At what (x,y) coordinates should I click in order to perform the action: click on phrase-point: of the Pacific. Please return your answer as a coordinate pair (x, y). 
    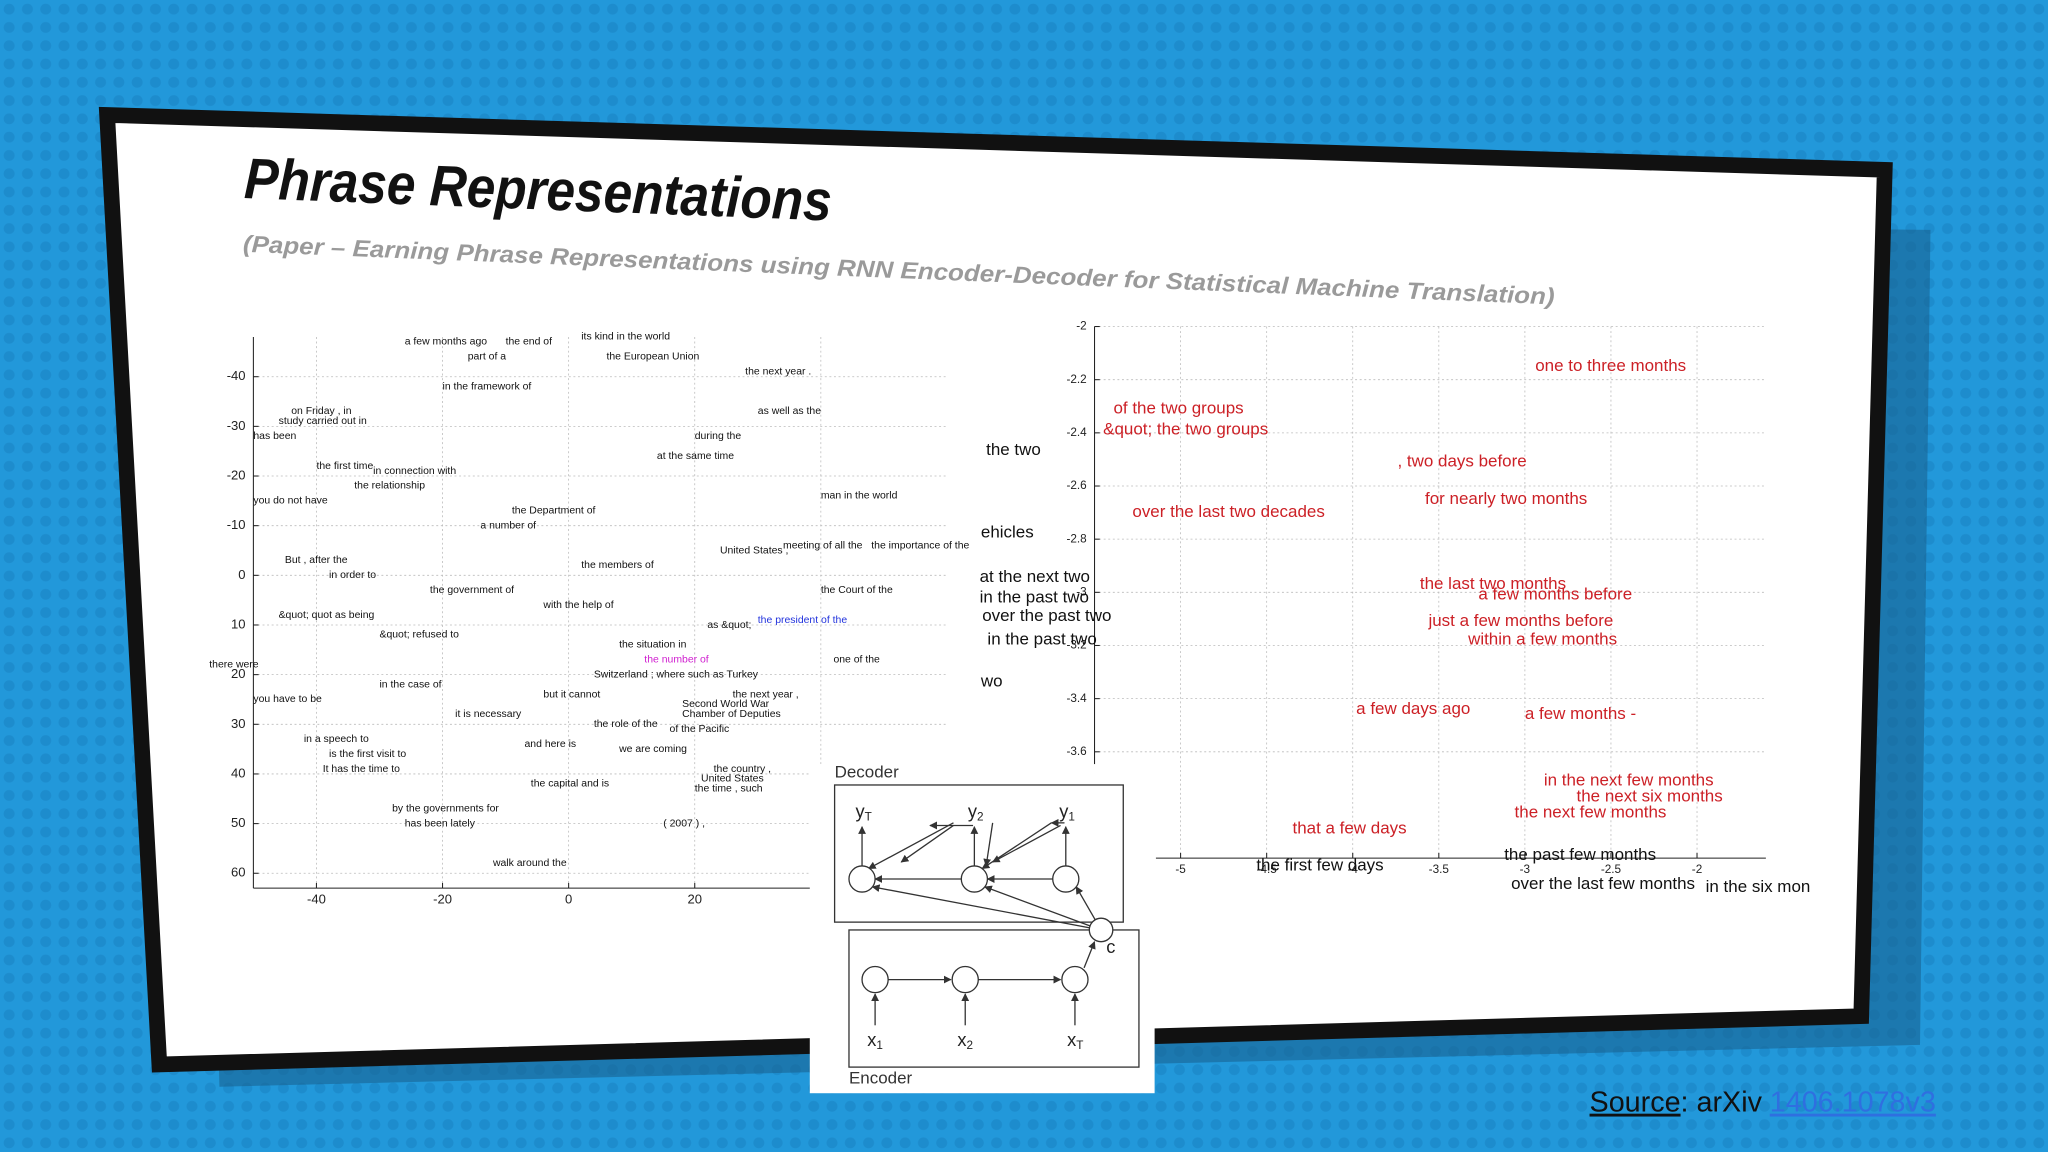
    Looking at the image, I should click on (700, 729).